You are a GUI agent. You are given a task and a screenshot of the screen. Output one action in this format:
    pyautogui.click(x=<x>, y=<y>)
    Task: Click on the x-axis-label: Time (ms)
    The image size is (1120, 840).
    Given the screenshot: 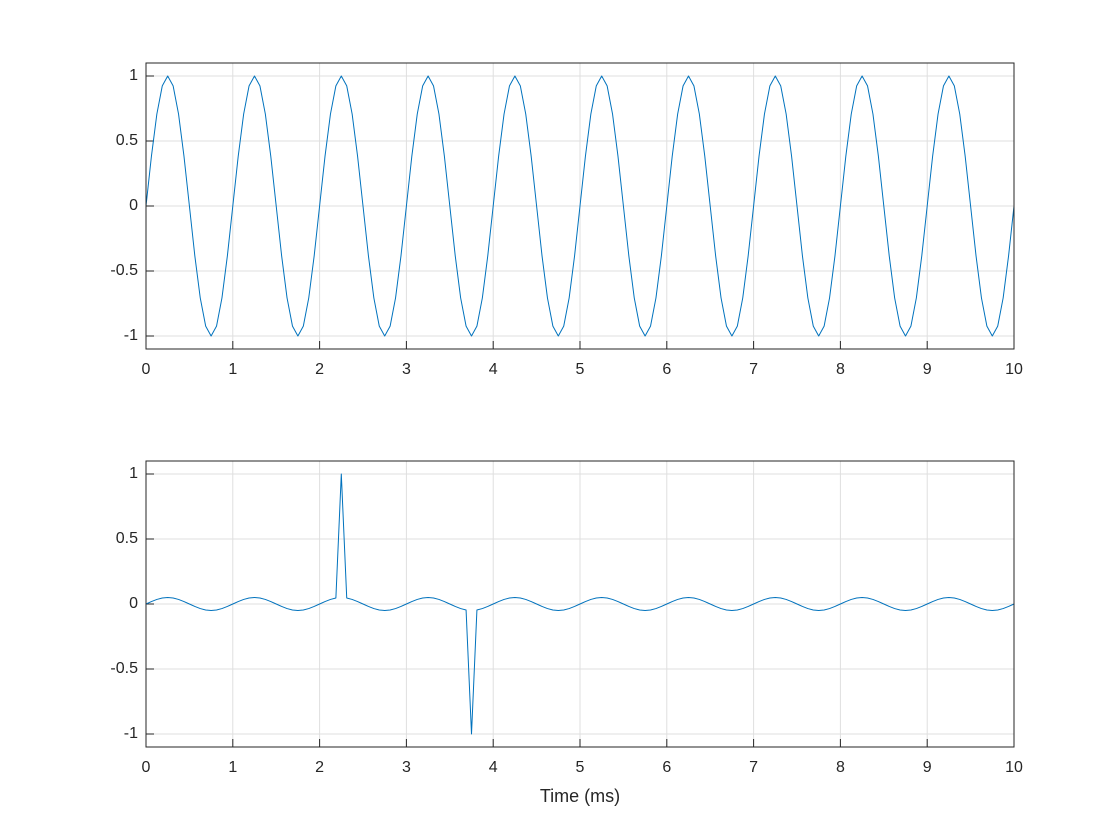 What is the action you would take?
    pyautogui.click(x=580, y=796)
    